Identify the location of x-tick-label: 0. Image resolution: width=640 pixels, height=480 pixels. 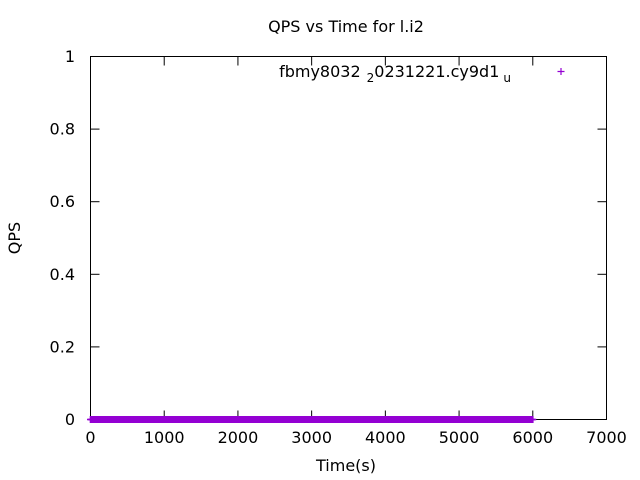
(90, 437).